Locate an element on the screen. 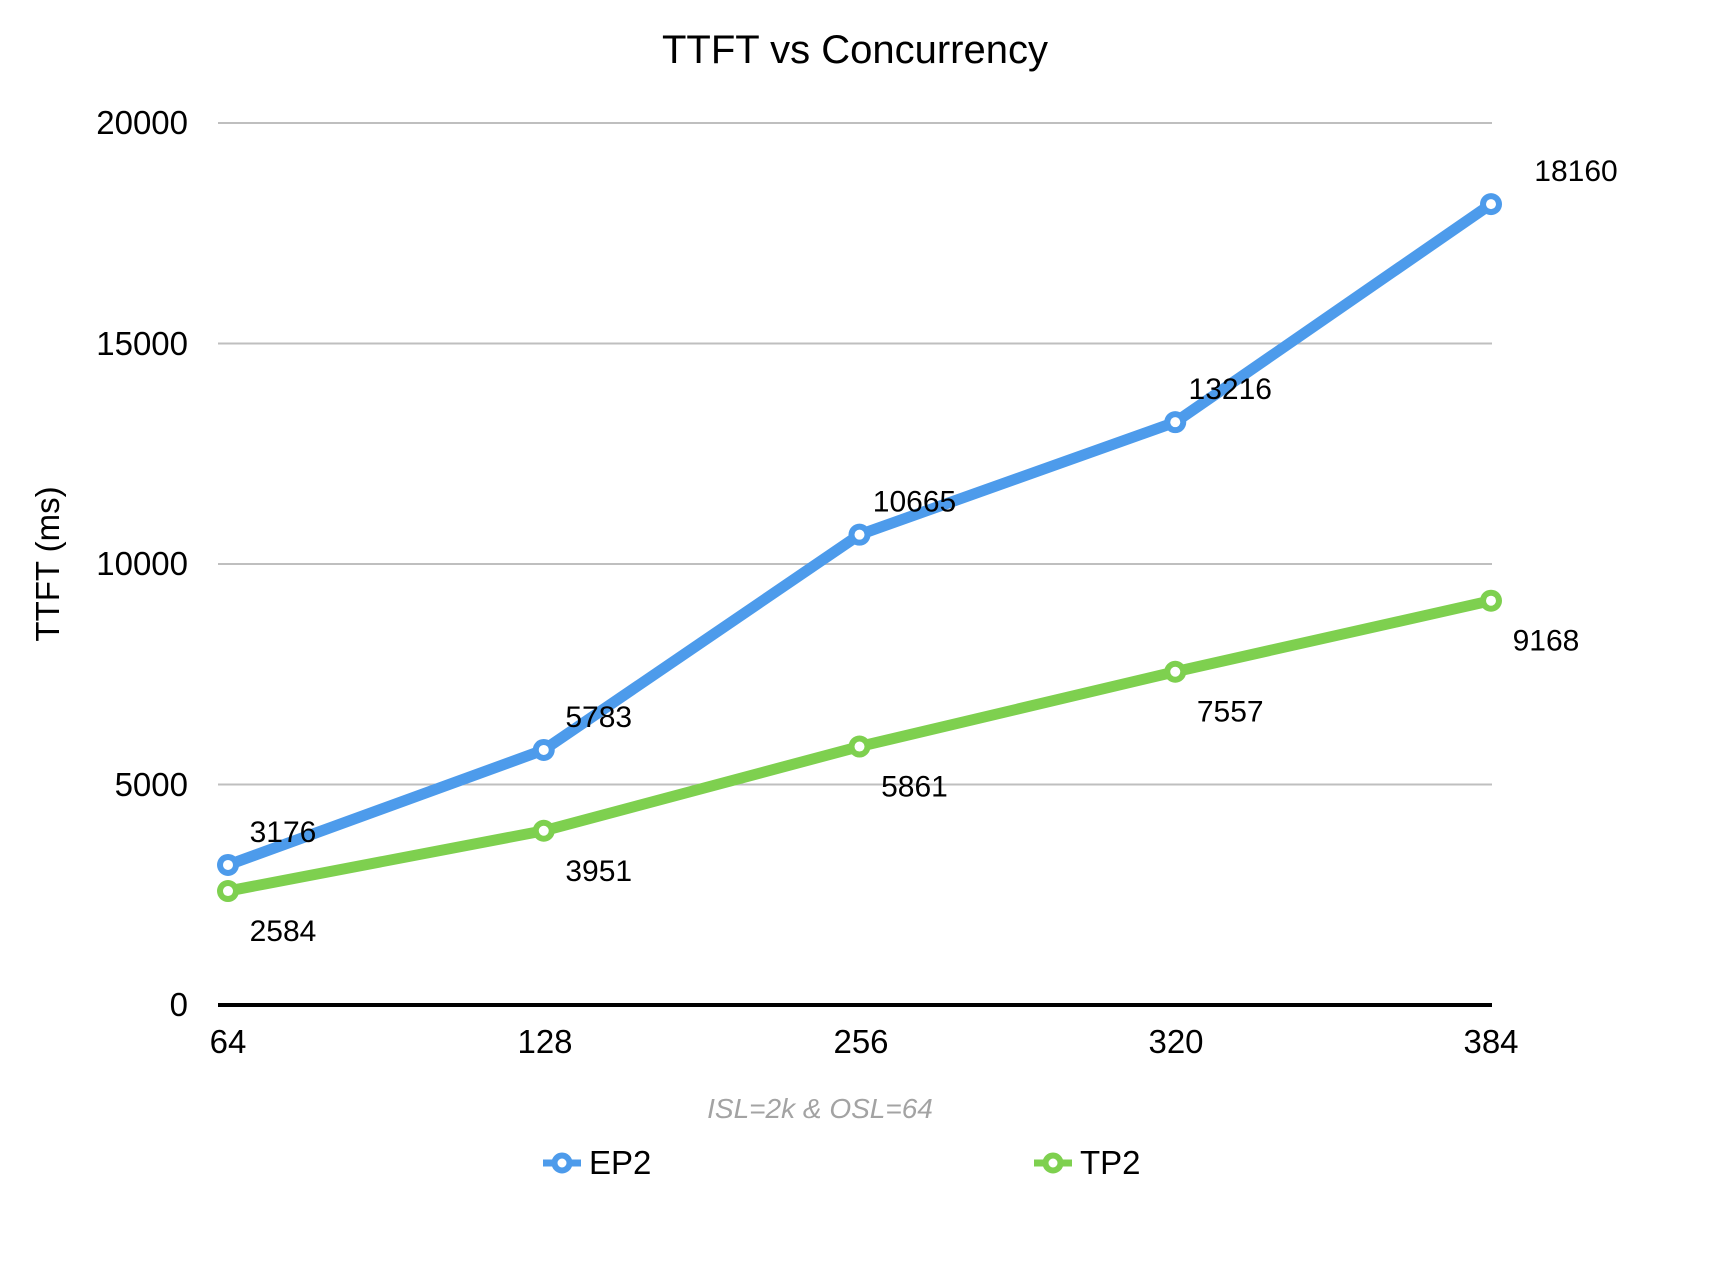  y-tick-label: 0 is located at coordinates (178, 1004).